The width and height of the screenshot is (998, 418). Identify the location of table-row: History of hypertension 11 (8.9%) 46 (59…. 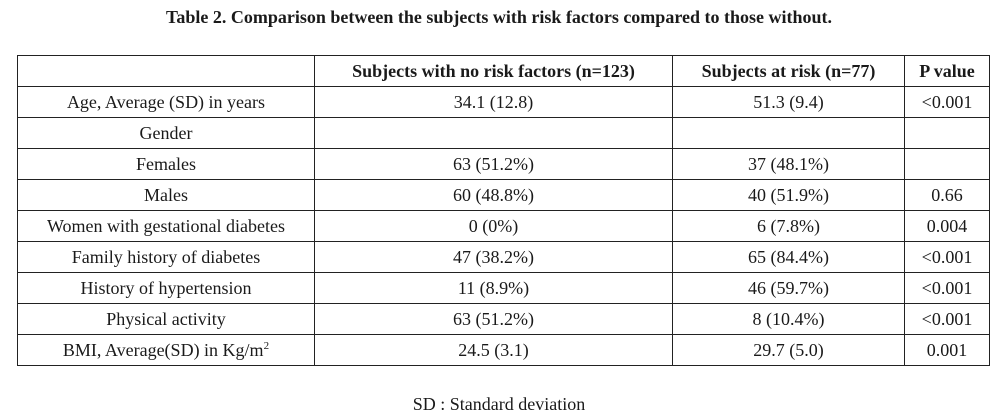
(503, 288).